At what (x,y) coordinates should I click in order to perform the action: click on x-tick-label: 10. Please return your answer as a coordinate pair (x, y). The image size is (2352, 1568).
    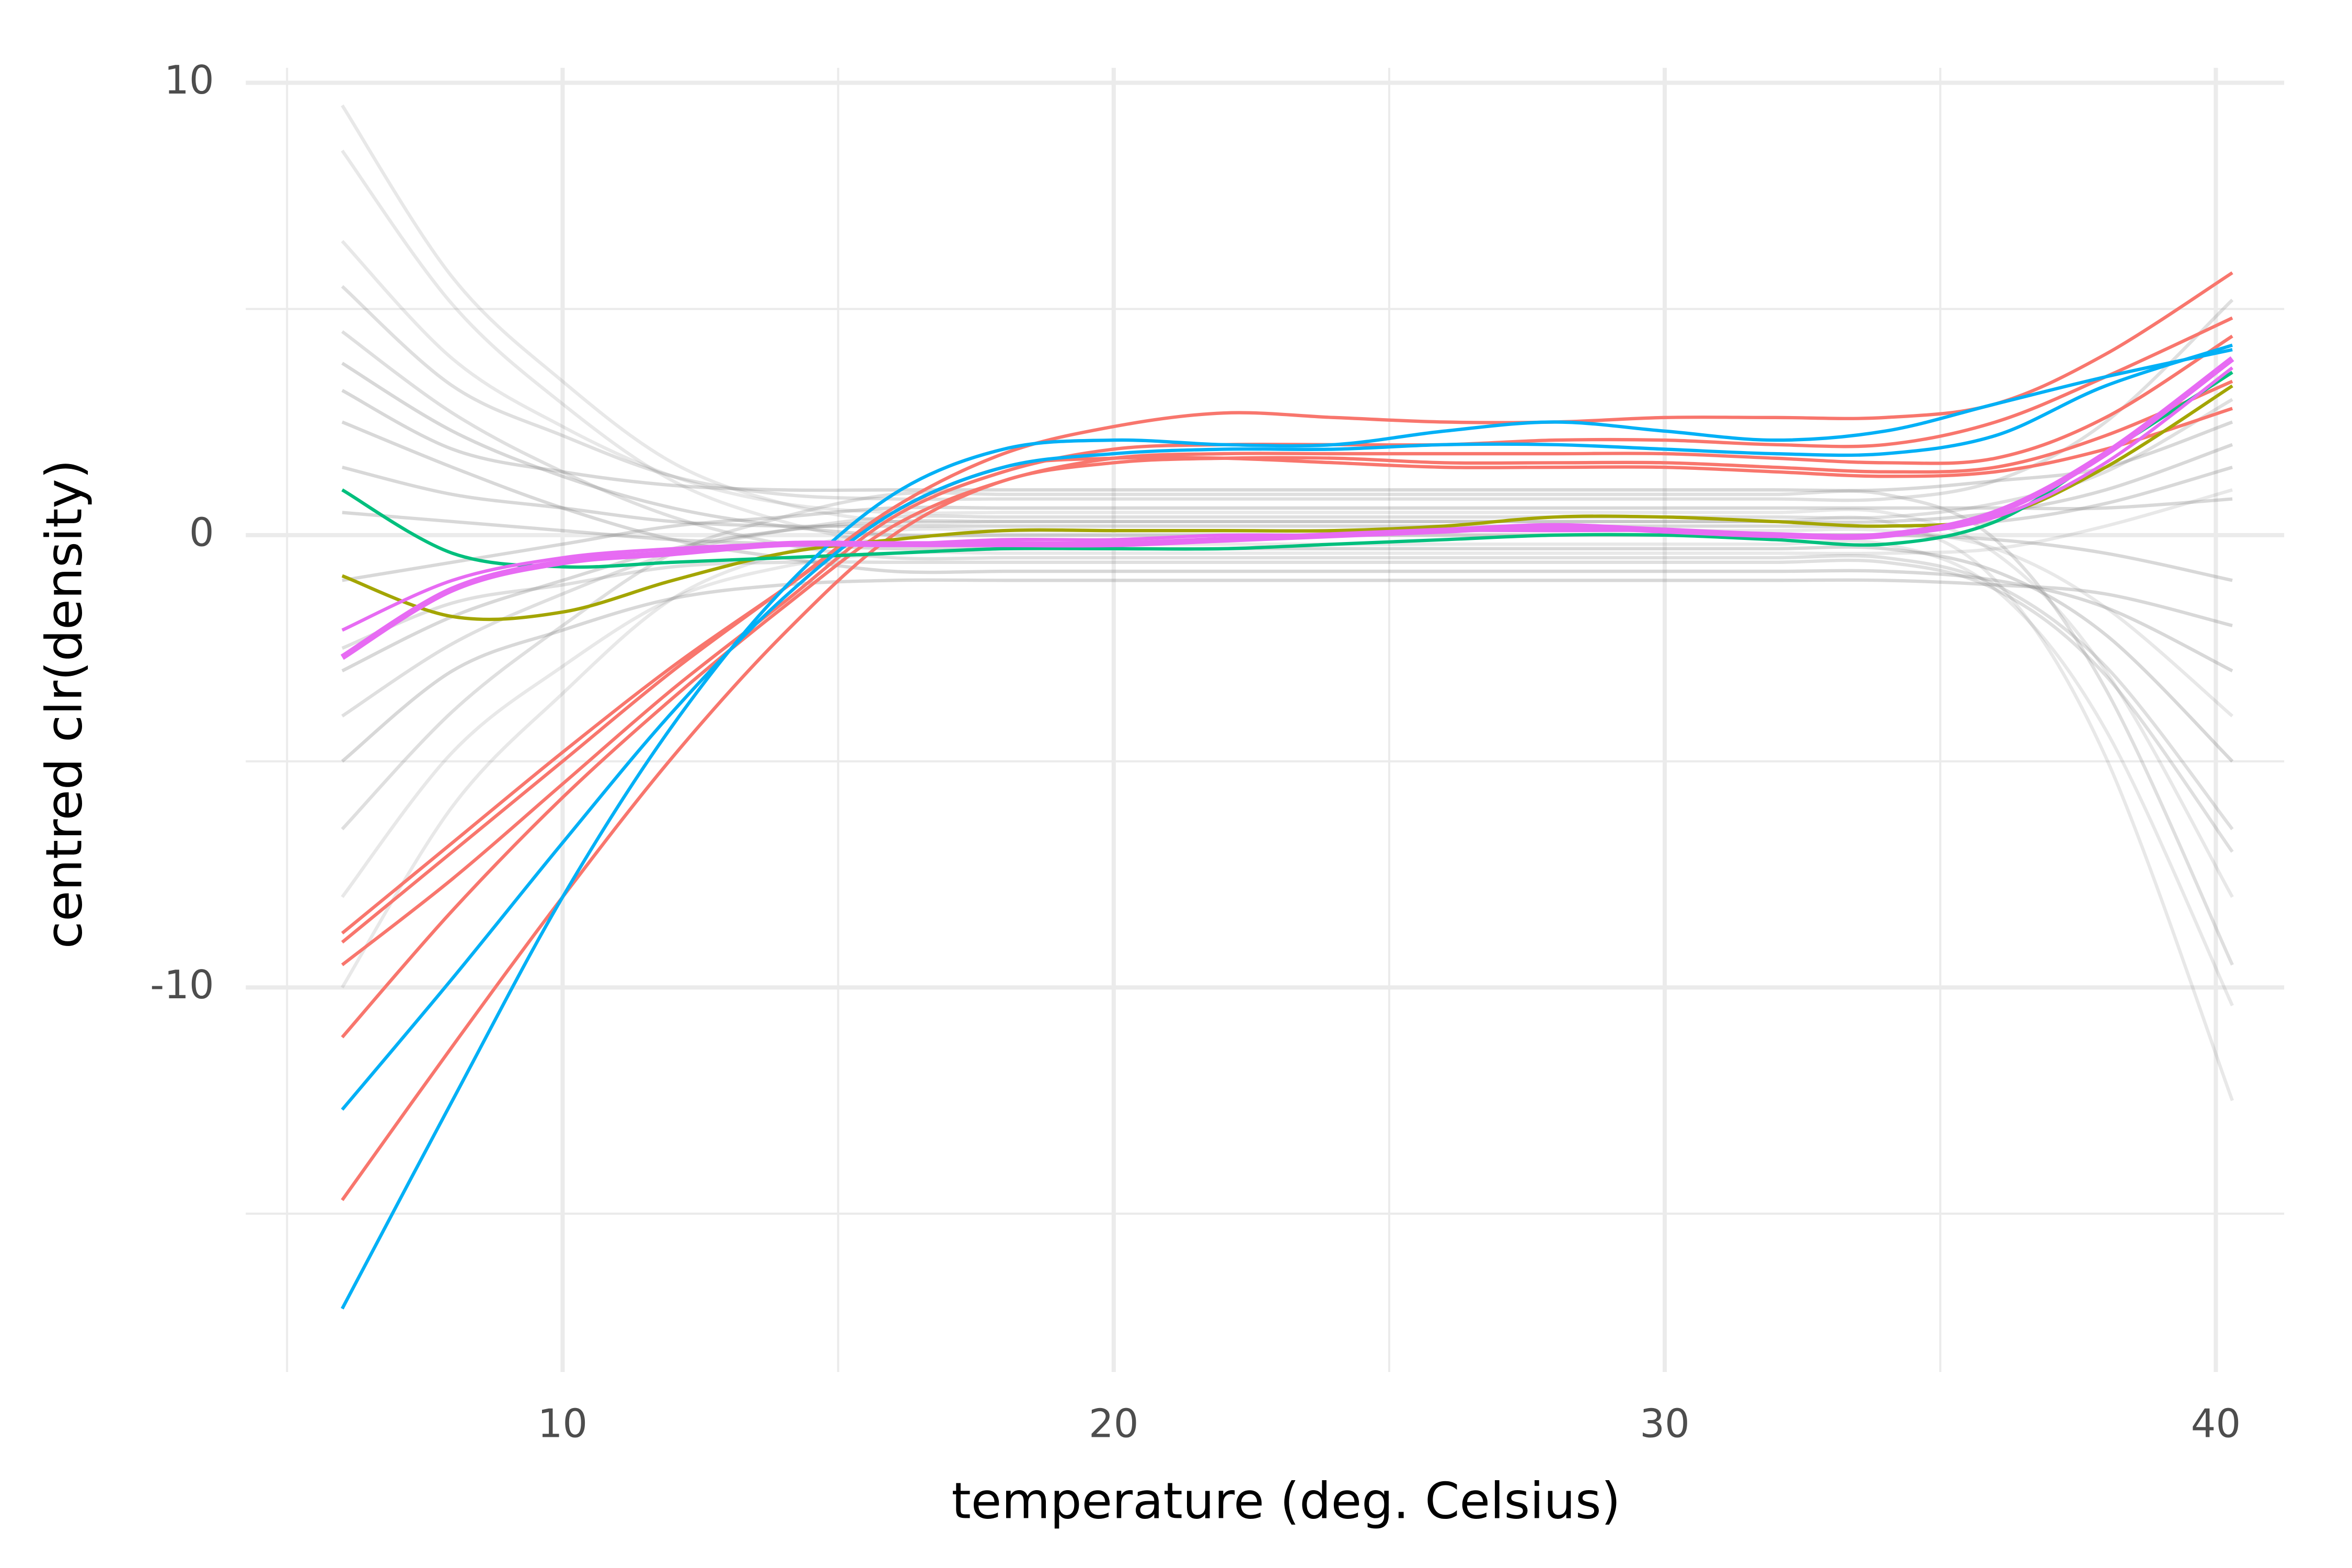
    Looking at the image, I should click on (562, 1423).